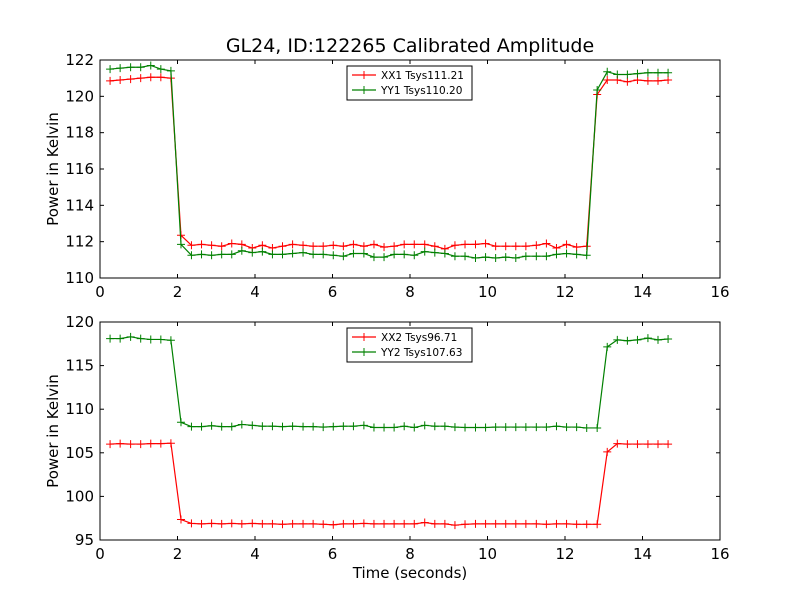 This screenshot has width=800, height=600. Describe the element at coordinates (410, 292) in the screenshot. I see `x-tick-label: 8` at that location.